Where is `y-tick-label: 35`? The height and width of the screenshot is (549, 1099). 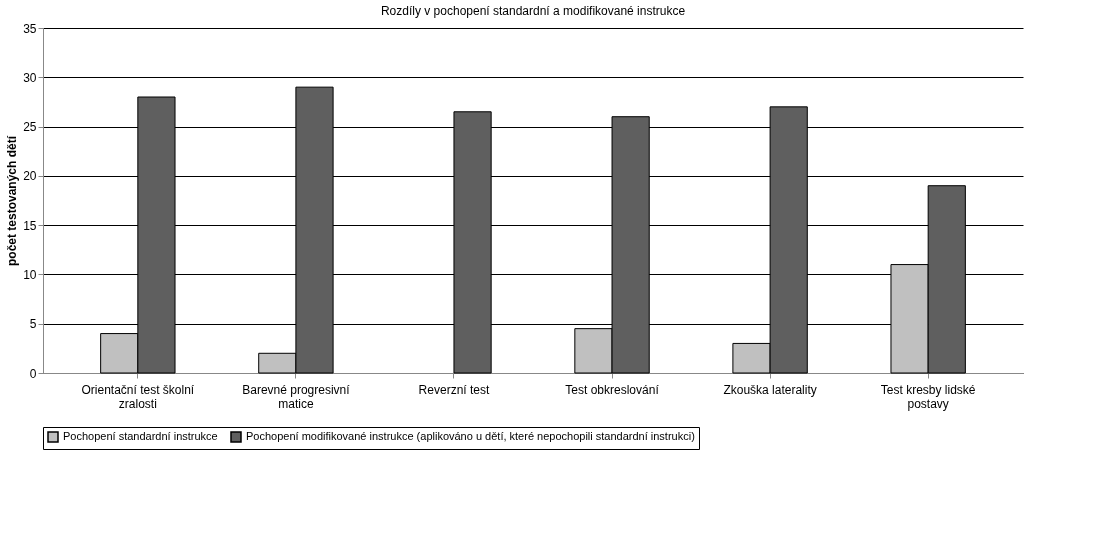 y-tick-label: 35 is located at coordinates (30, 28).